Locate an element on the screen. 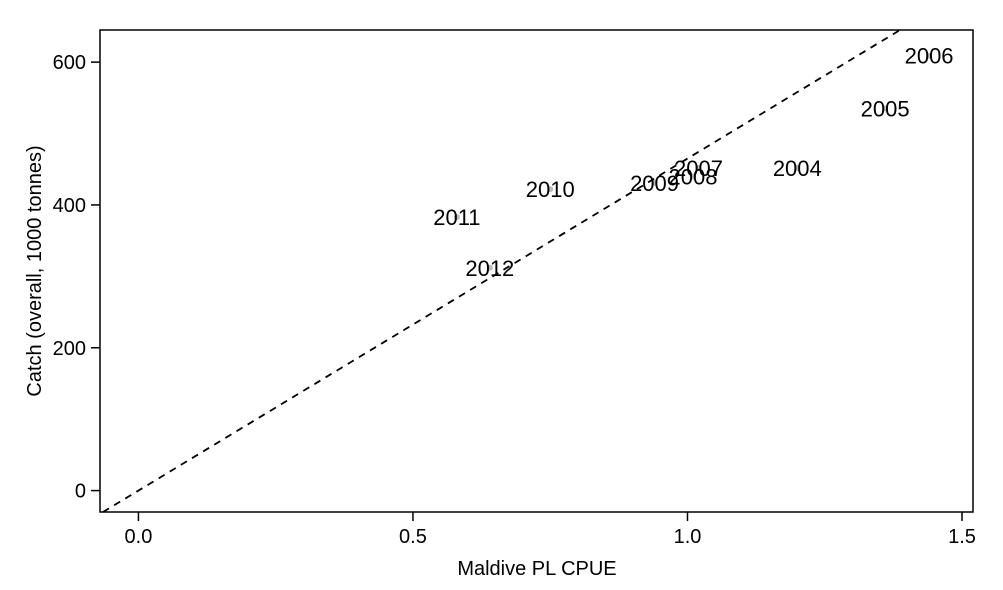  x-axis-title: Maldive PL CPUE is located at coordinates (536, 569).